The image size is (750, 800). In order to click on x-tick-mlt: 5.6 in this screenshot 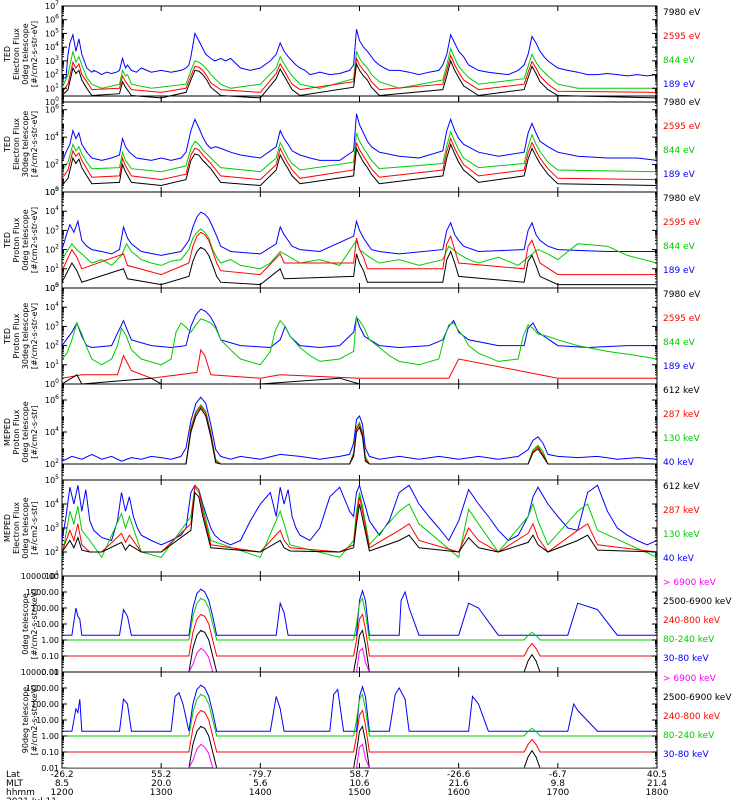, I will do `click(260, 784)`.